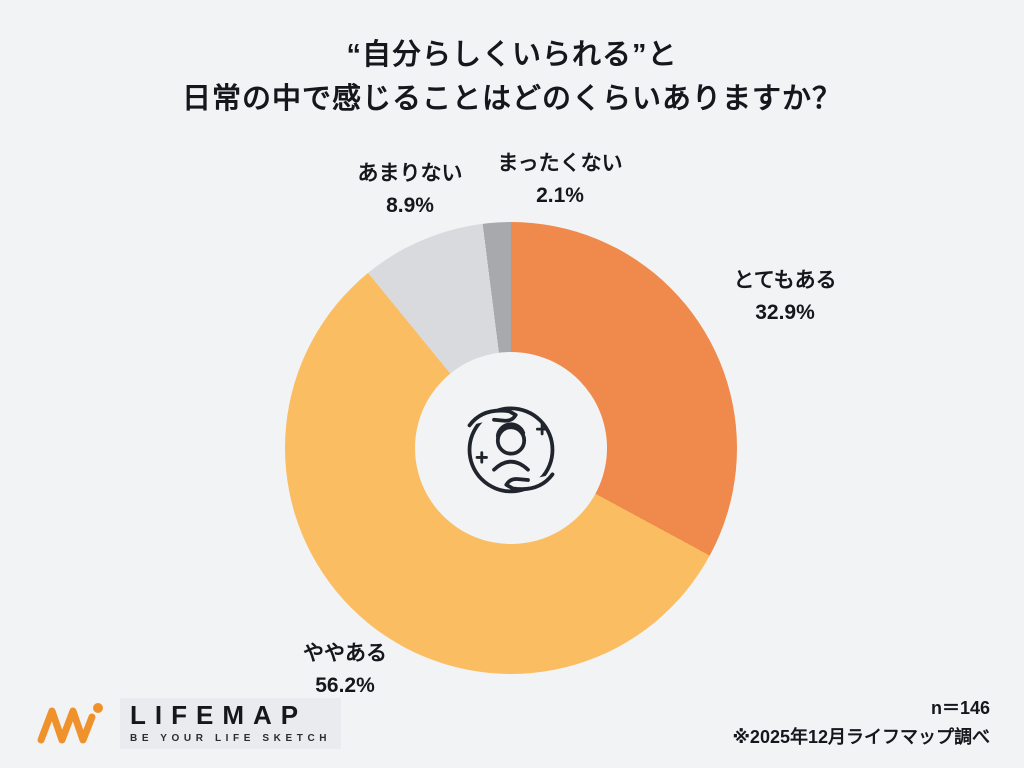 The height and width of the screenshot is (768, 1024). What do you see at coordinates (219, 715) in the screenshot?
I see `lifemap-wordmark: LIFEMAP` at bounding box center [219, 715].